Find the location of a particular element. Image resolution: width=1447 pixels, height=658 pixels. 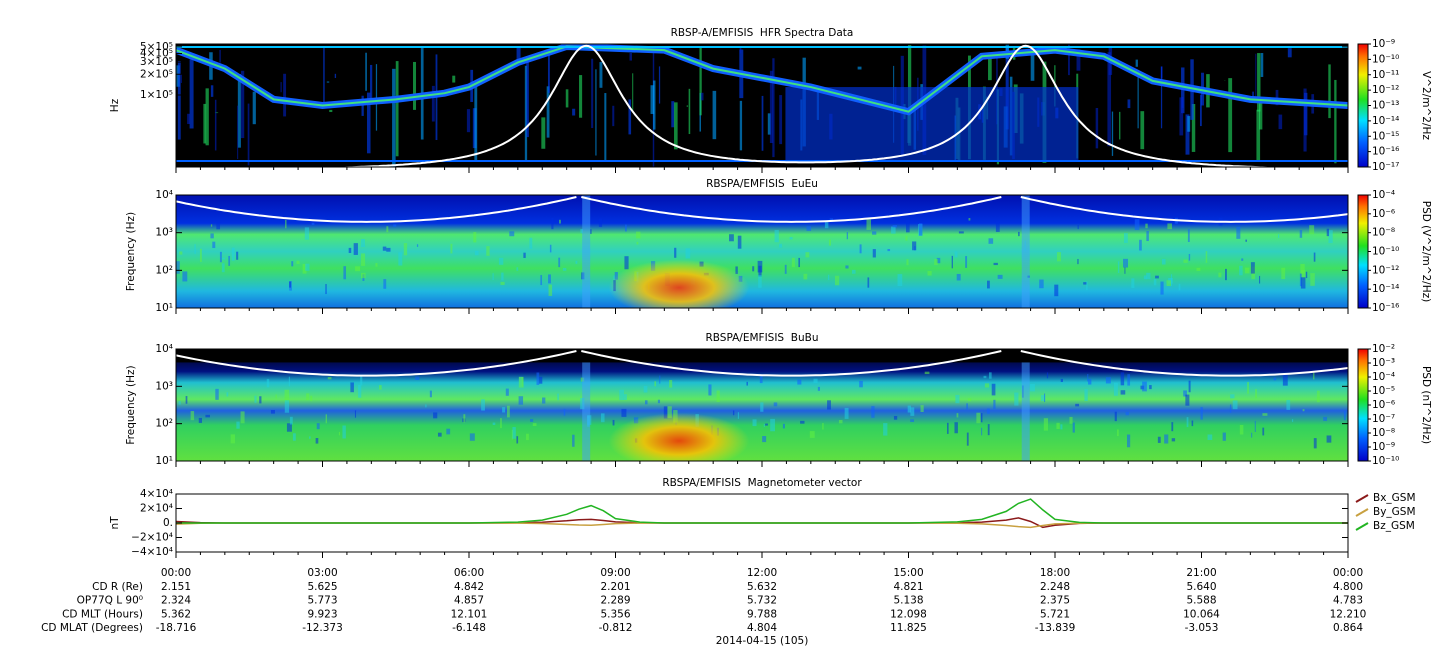

colorbar-tick-label: 10⁻¹⁰ is located at coordinates (1385, 252).